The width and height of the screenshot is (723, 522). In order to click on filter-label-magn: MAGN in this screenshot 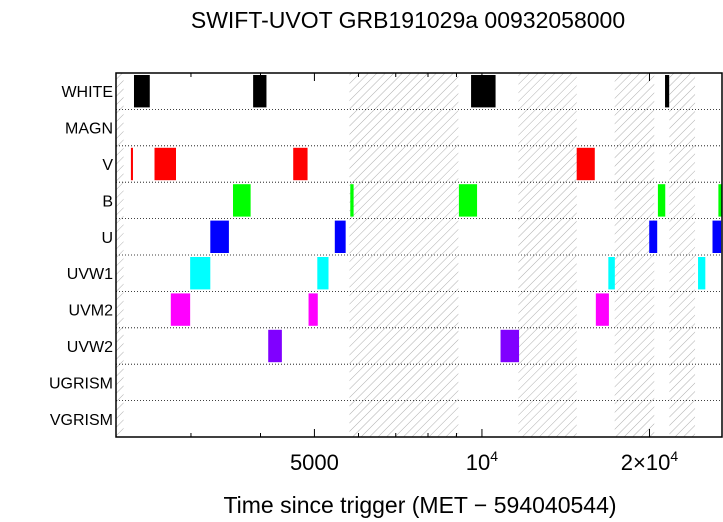, I will do `click(89, 129)`.